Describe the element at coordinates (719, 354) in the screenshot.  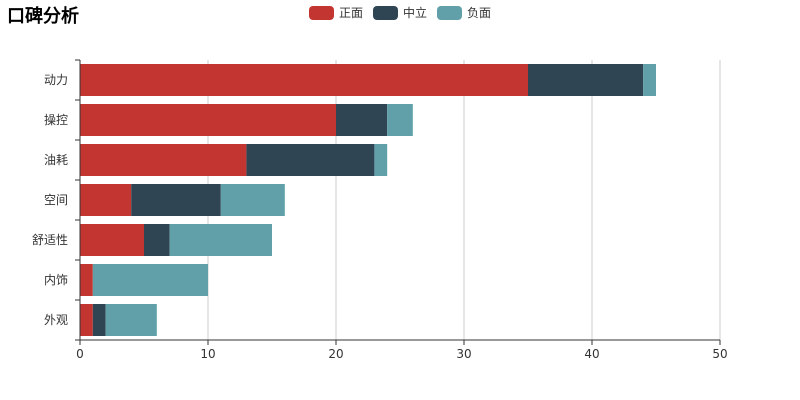
I see `x-tick-label: 50` at that location.